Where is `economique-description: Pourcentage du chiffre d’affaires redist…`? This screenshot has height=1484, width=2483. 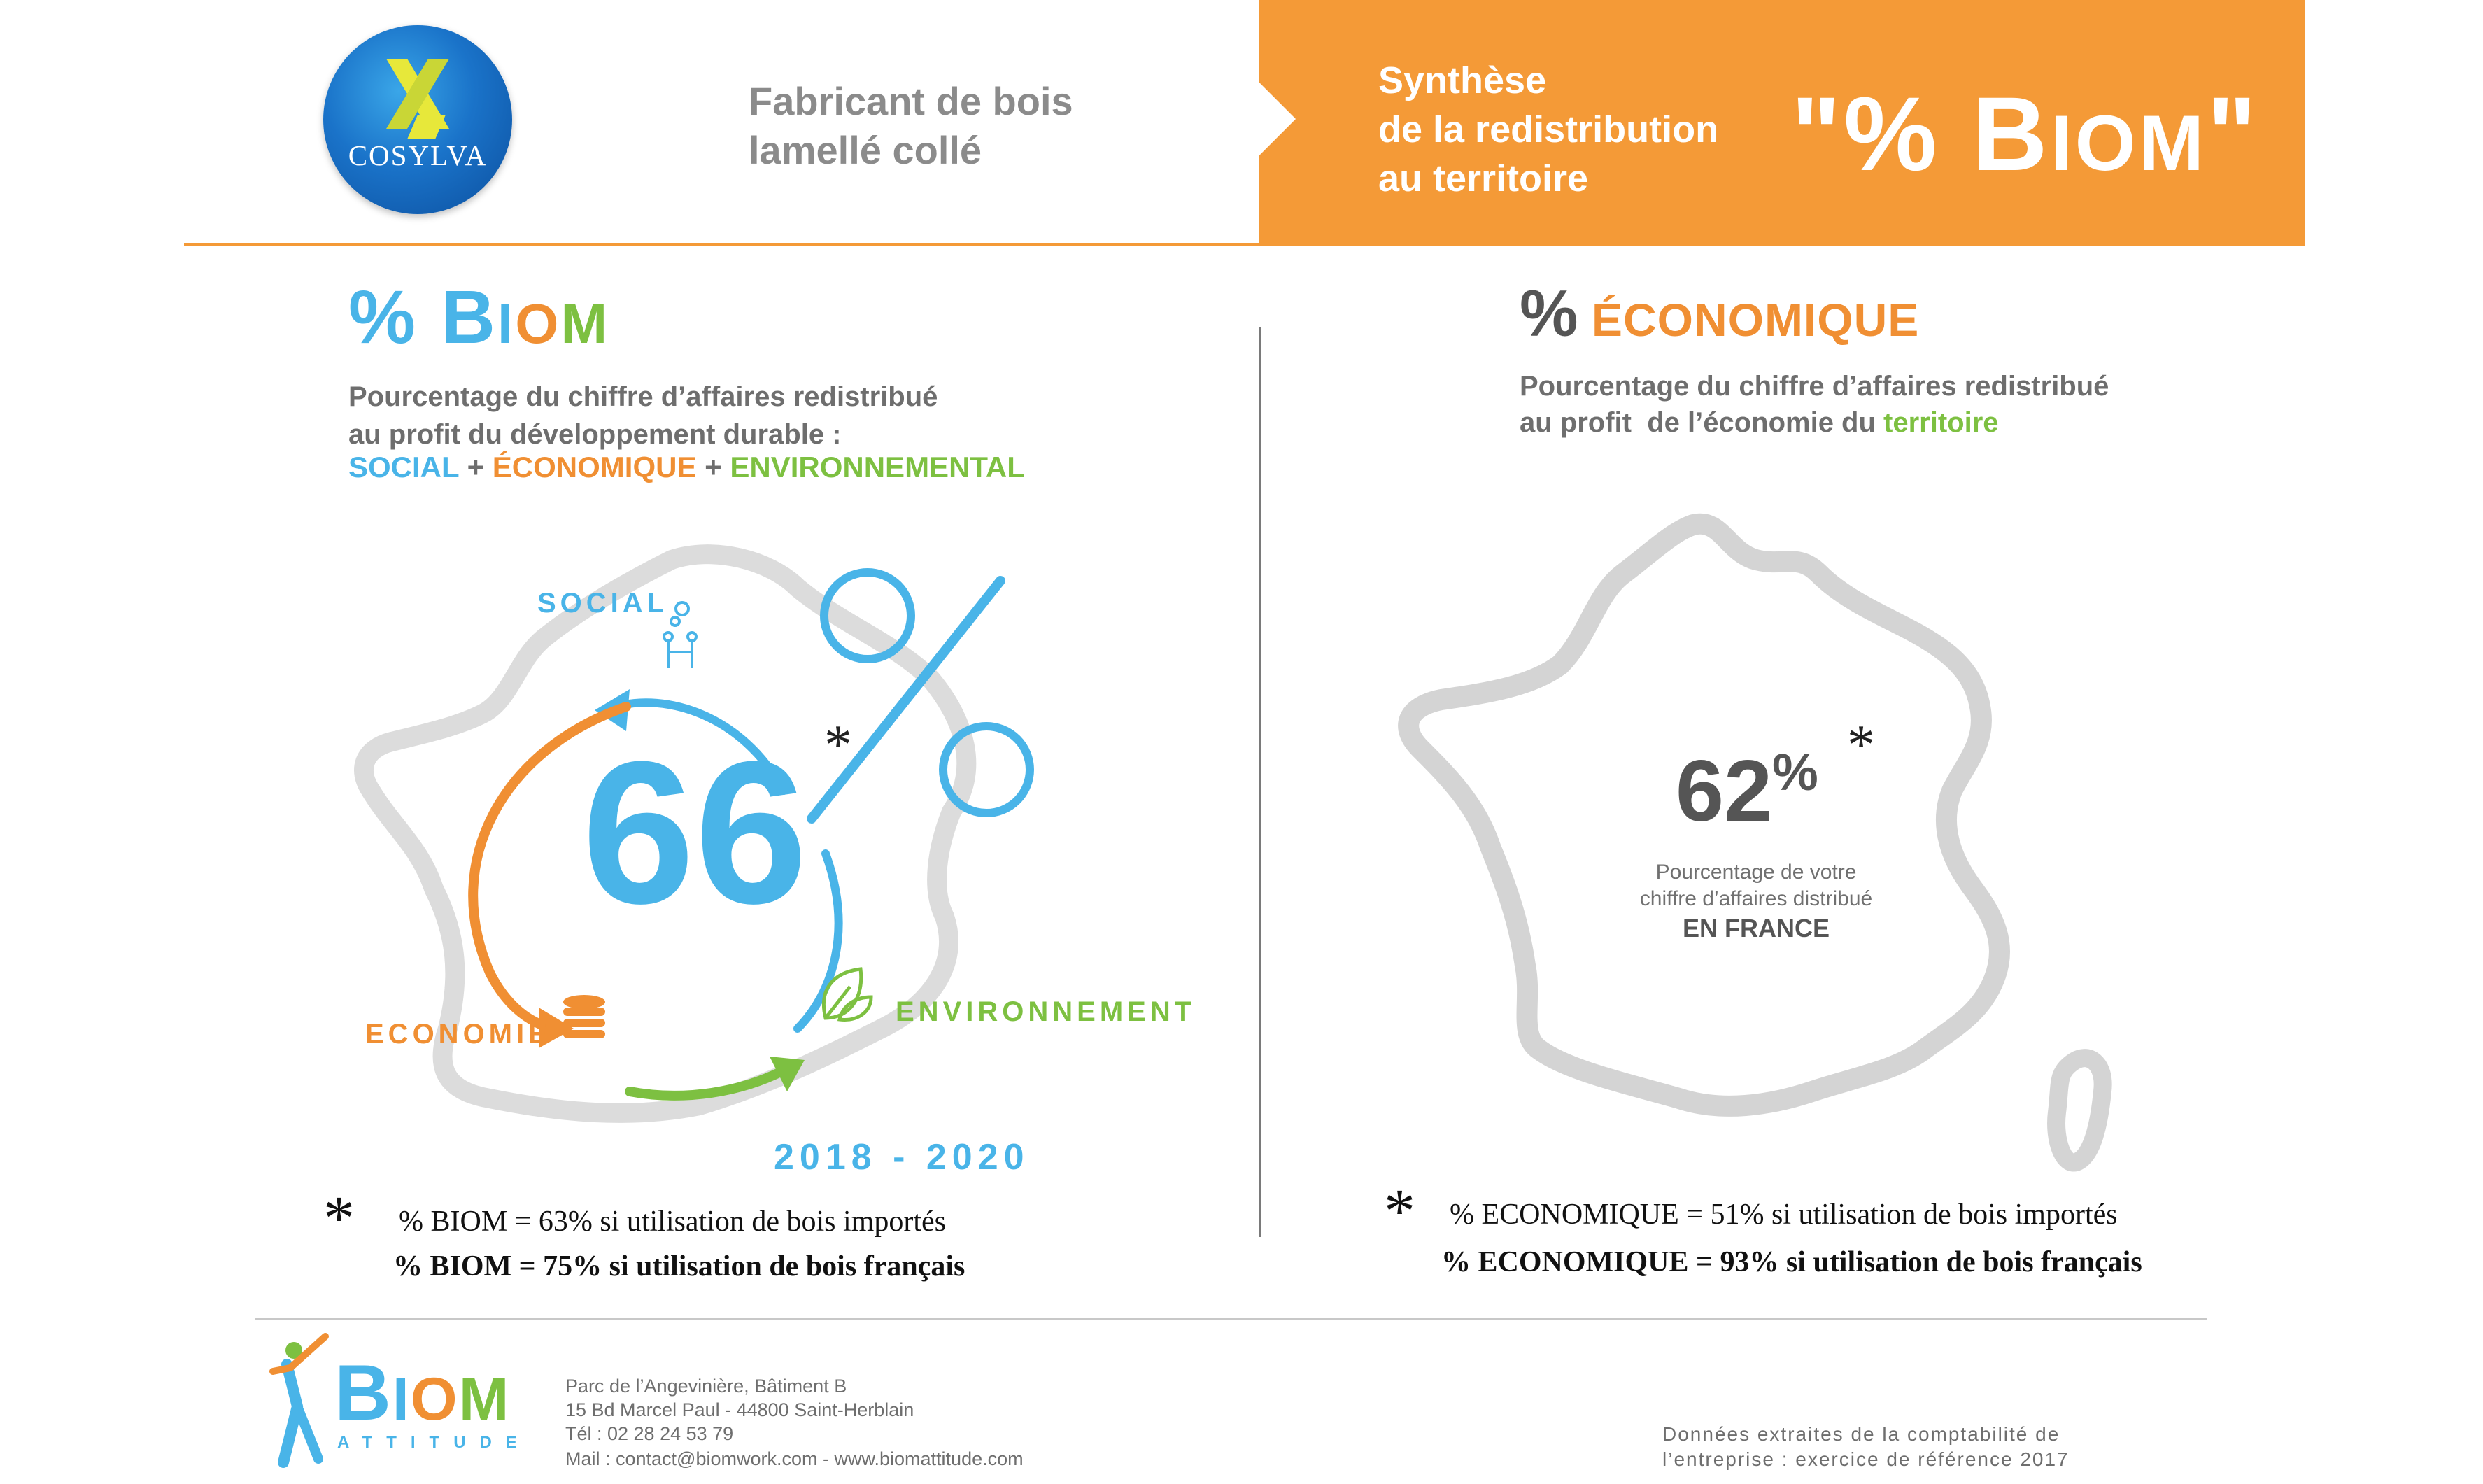 economique-description: Pourcentage du chiffre d’affaires redist… is located at coordinates (1814, 405).